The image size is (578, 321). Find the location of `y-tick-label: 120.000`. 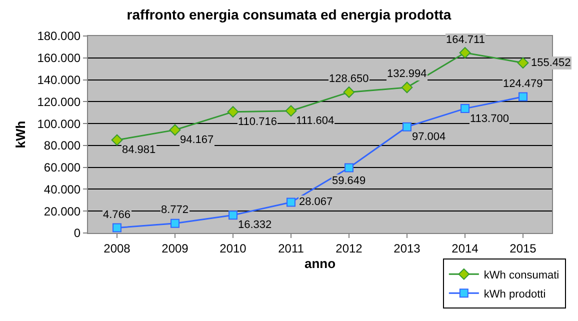

y-tick-label: 120.000 is located at coordinates (59, 101).